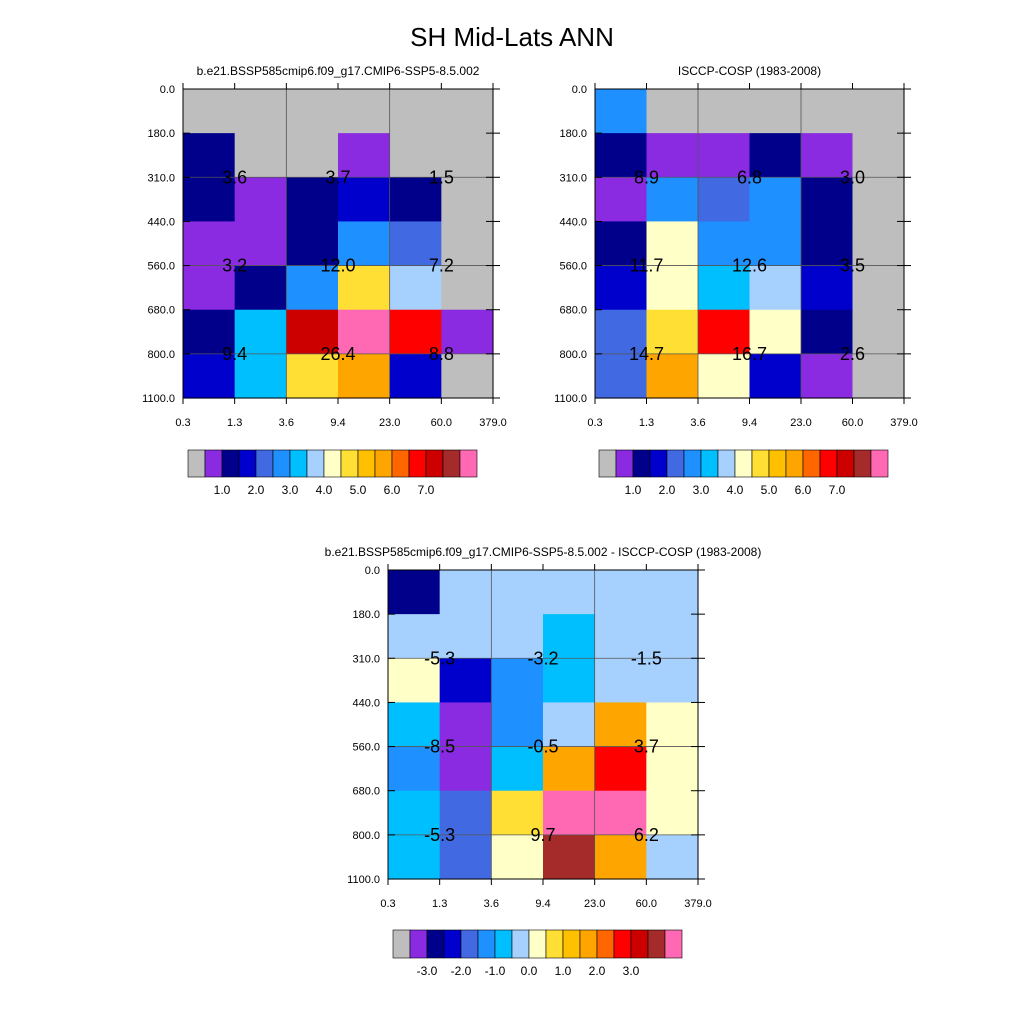 This screenshot has width=1024, height=1024. I want to click on summary-value: -0.5, so click(542, 747).